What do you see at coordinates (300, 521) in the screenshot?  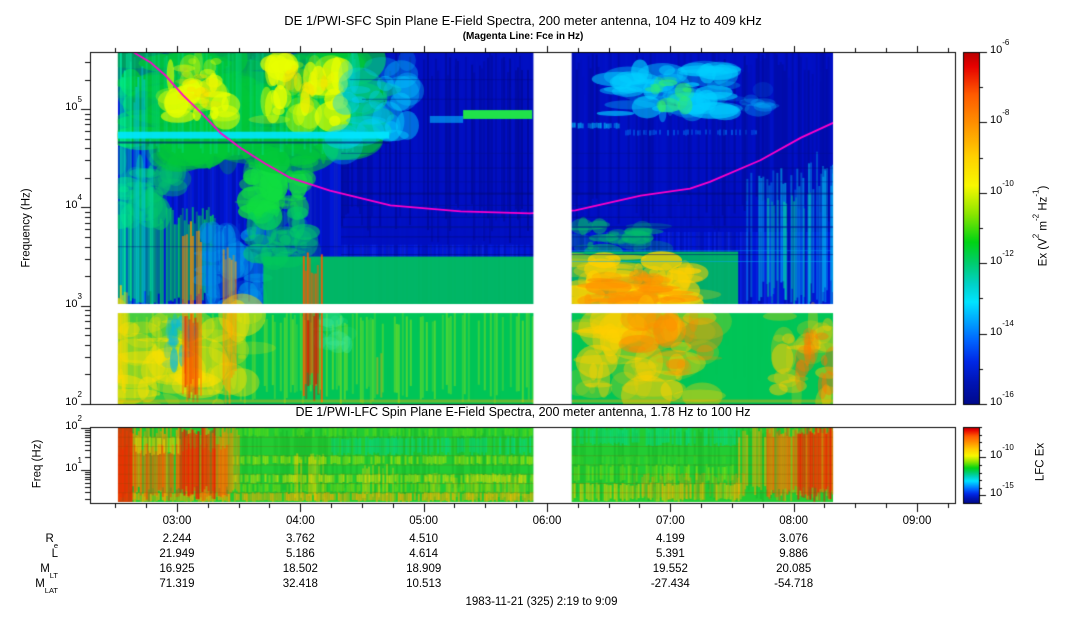 I see `x-tick-label: 04:00` at bounding box center [300, 521].